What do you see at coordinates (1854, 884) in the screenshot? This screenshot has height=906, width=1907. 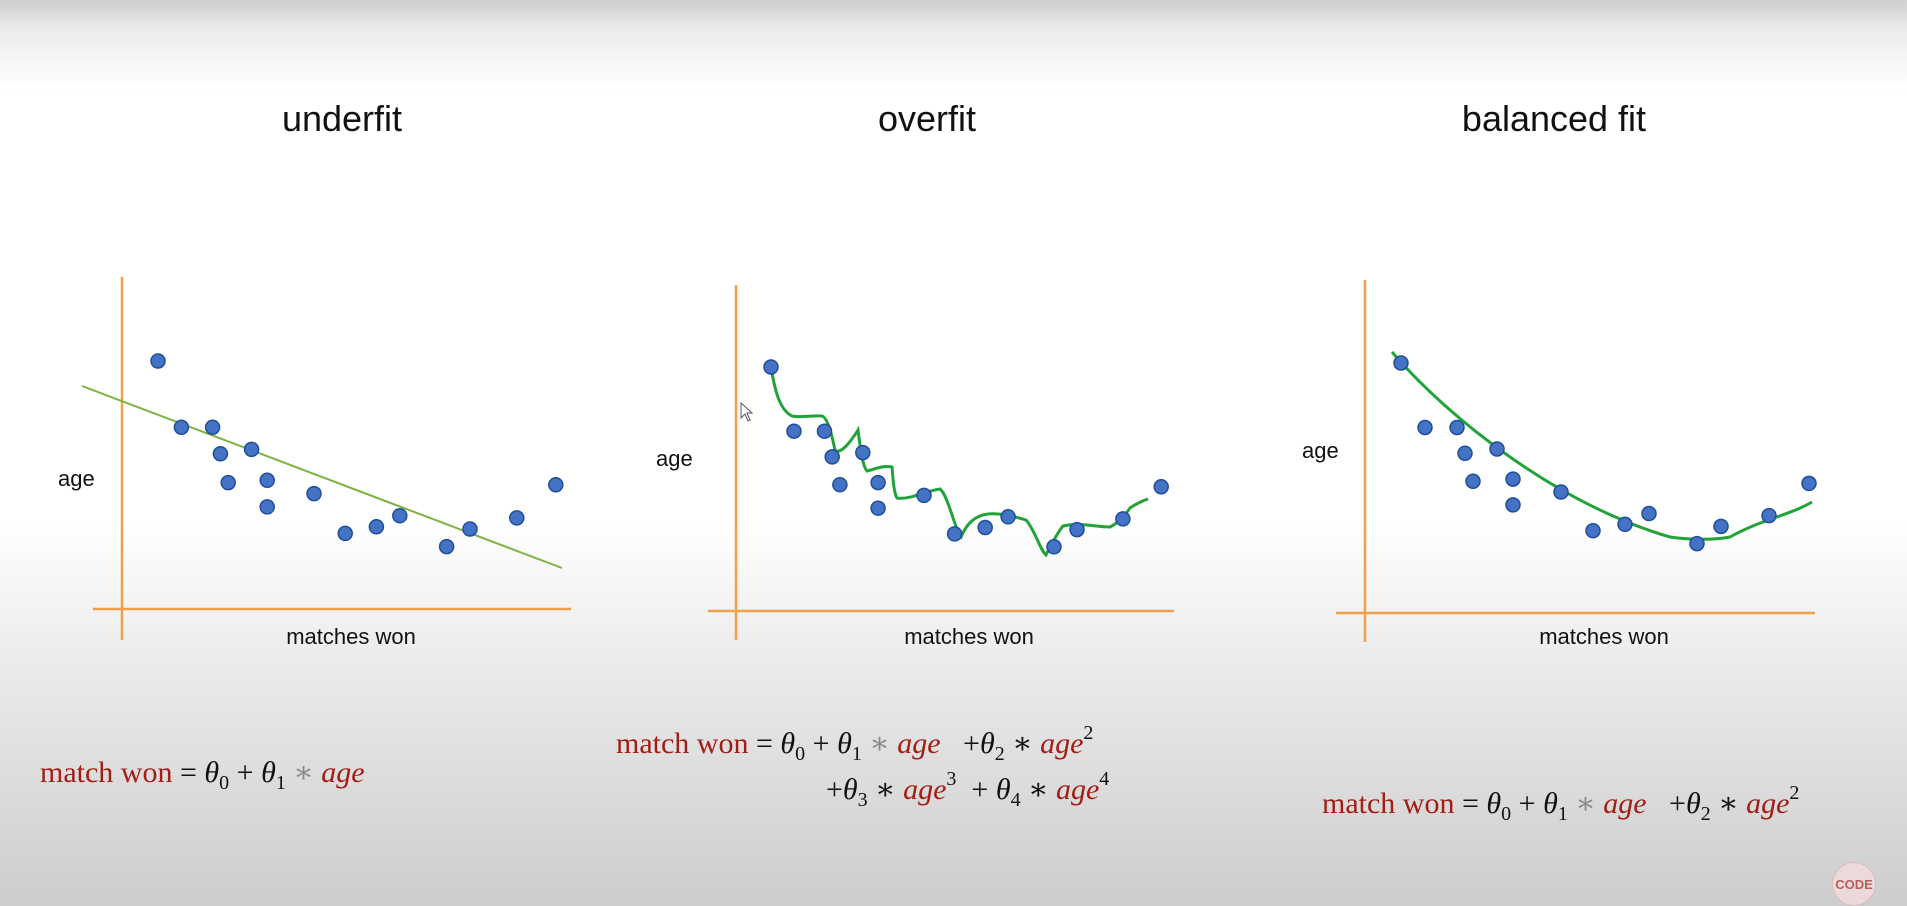 I see `codebasics-logo: CODE` at bounding box center [1854, 884].